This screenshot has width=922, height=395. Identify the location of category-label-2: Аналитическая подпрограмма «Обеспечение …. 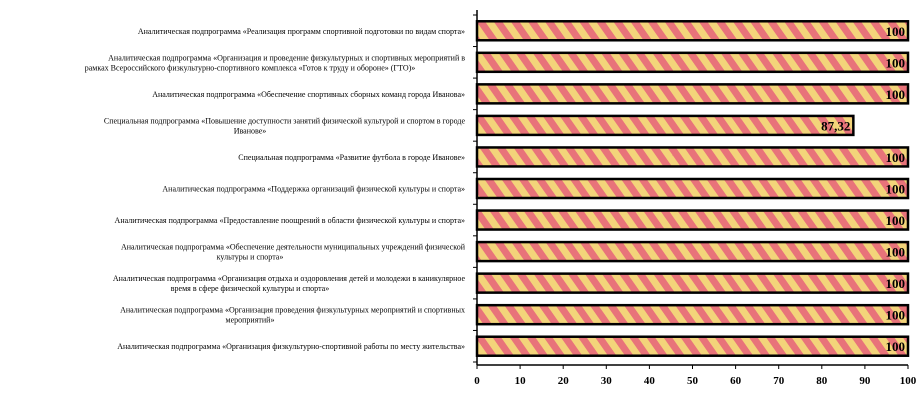
(308, 94).